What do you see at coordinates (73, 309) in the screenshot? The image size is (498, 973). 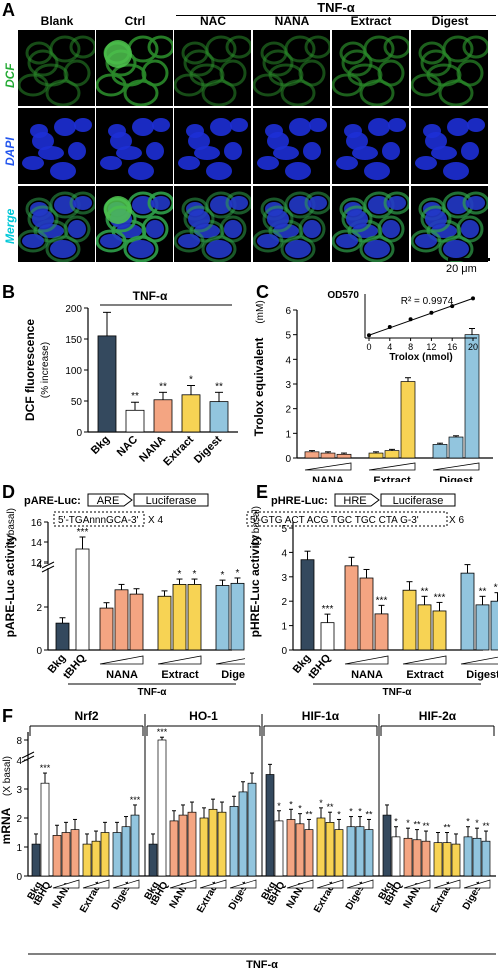 I see `panel-b-ytick-label: 200` at bounding box center [73, 309].